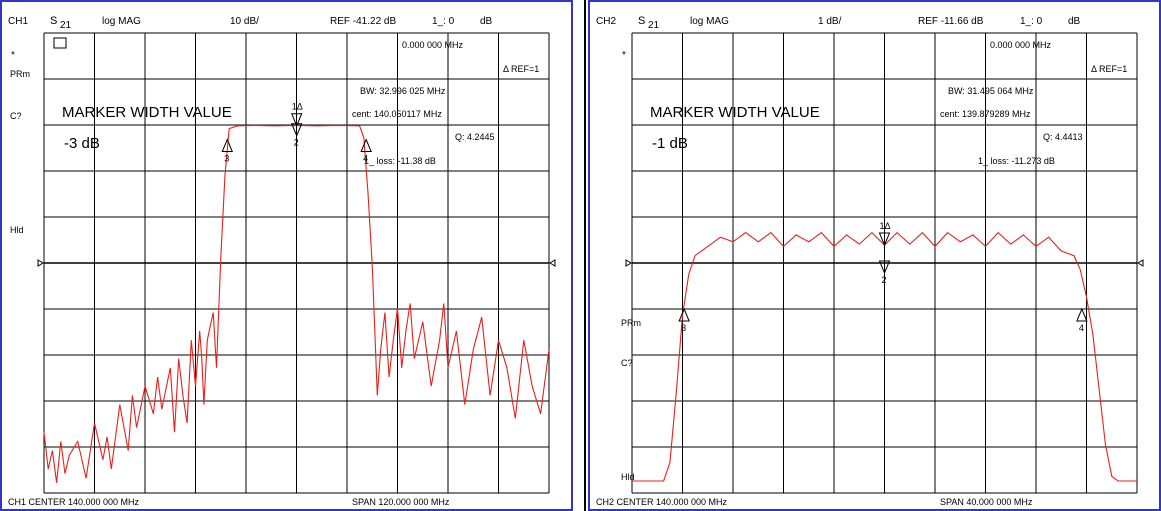 The height and width of the screenshot is (511, 1161). What do you see at coordinates (60, 43) in the screenshot?
I see `hold-icon` at bounding box center [60, 43].